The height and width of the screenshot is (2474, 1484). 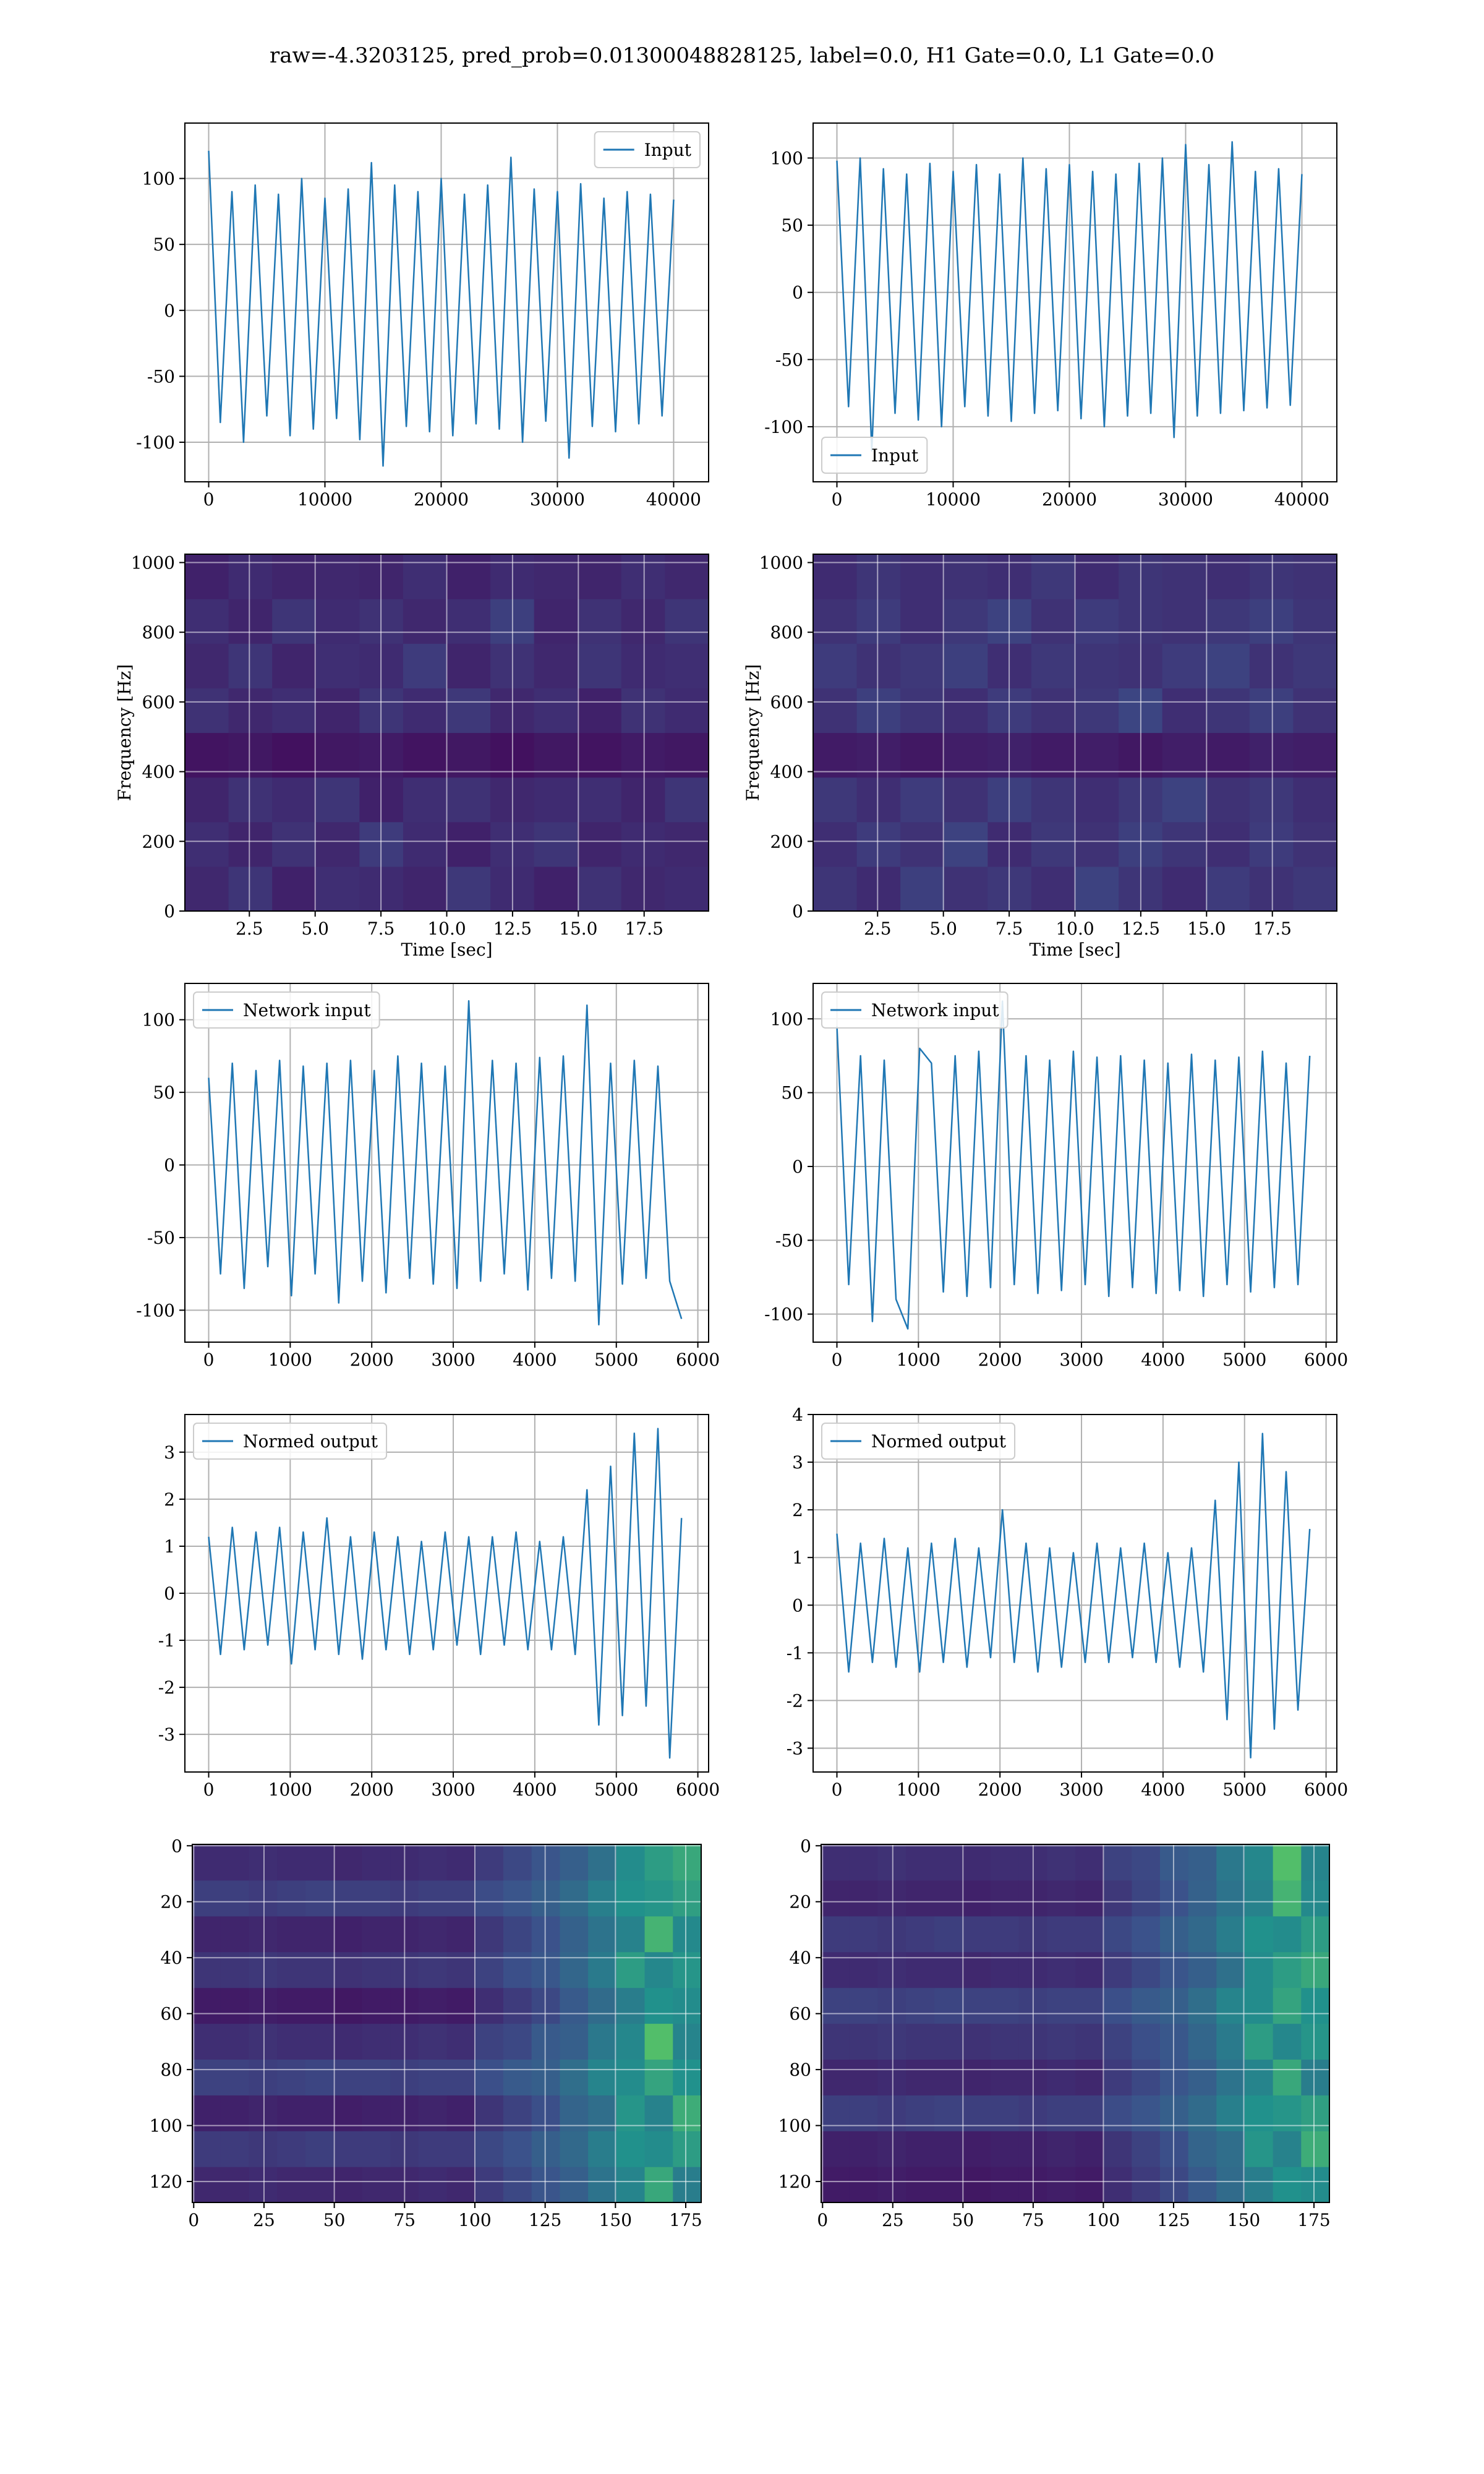 I want to click on x-tick-label: 125, so click(x=545, y=2220).